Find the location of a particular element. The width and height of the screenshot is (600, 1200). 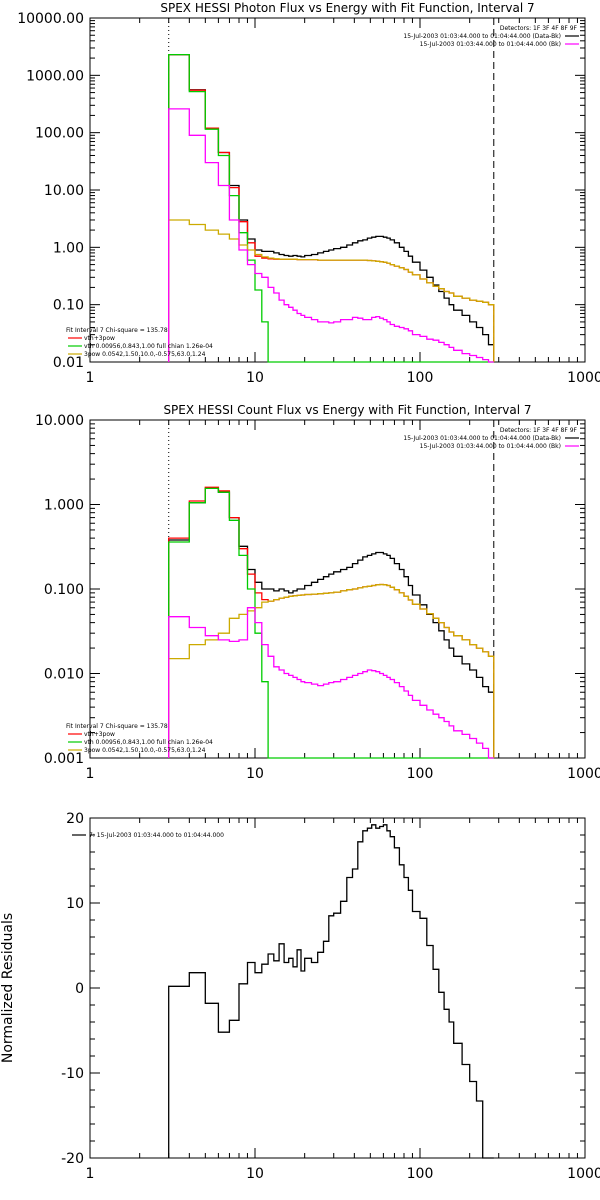

y-tick-label: 0.001 is located at coordinates (64, 759).